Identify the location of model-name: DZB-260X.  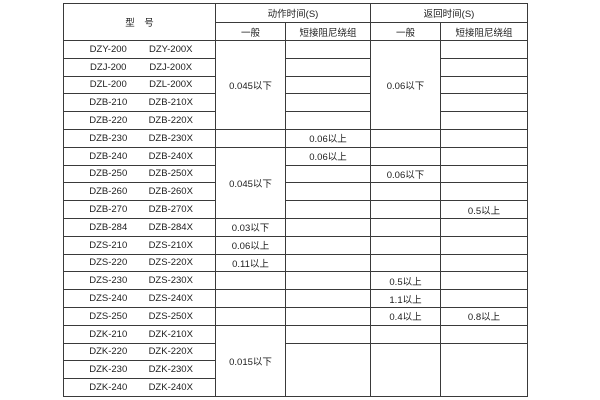
(170, 192).